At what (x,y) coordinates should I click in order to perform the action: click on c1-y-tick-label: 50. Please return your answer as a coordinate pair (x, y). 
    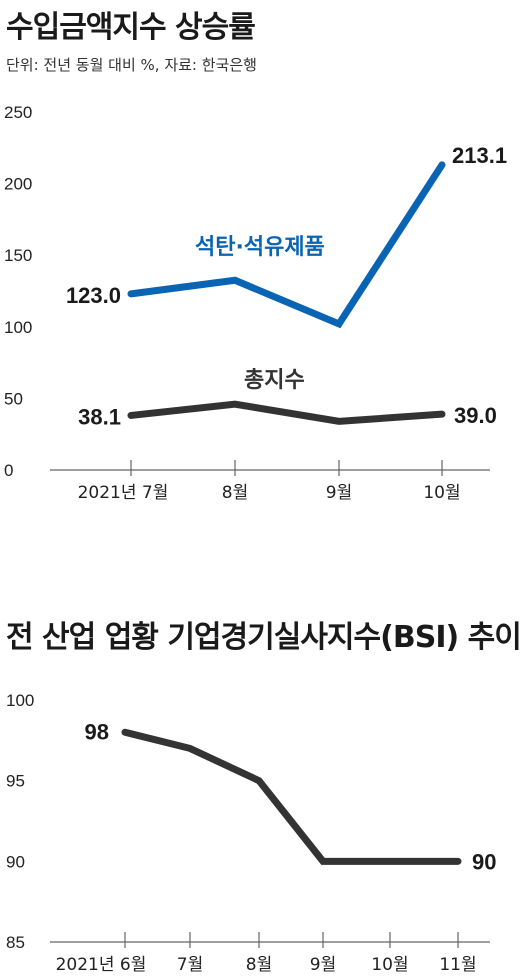
    Looking at the image, I should click on (13, 398).